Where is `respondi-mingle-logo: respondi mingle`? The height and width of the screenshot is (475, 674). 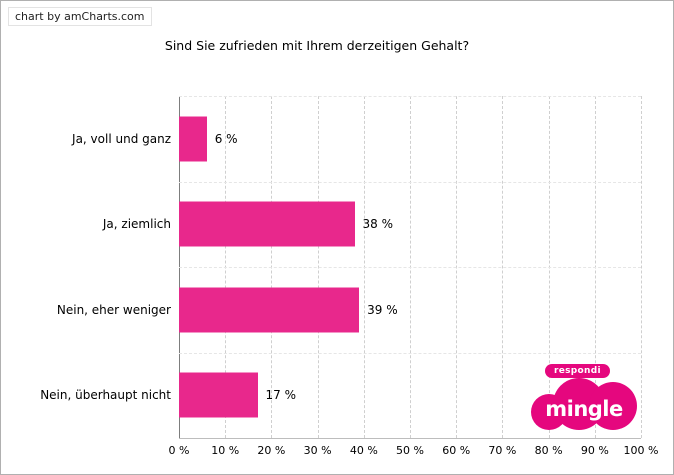
respondi-mingle-logo: respondi mingle is located at coordinates (584, 397).